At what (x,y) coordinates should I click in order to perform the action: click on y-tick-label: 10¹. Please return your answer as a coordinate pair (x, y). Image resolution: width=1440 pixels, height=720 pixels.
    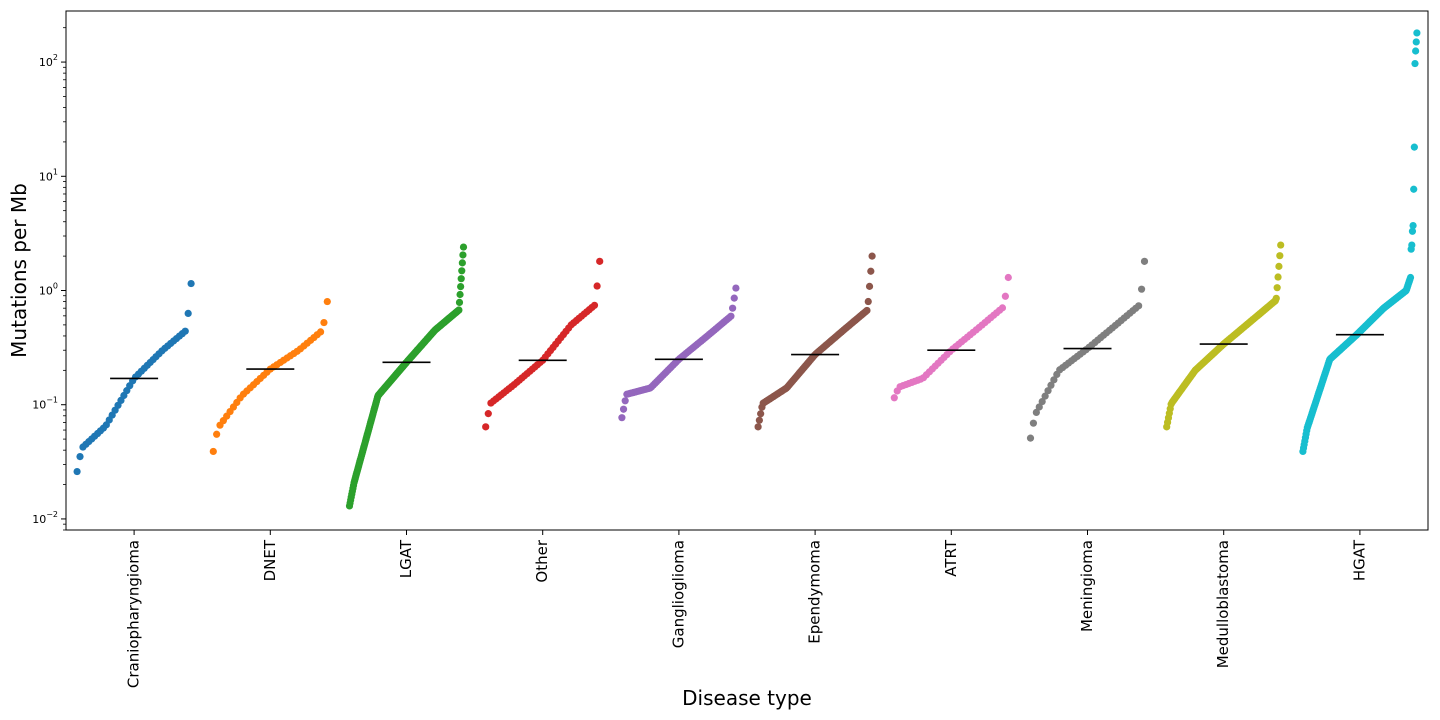
    Looking at the image, I should click on (48, 175).